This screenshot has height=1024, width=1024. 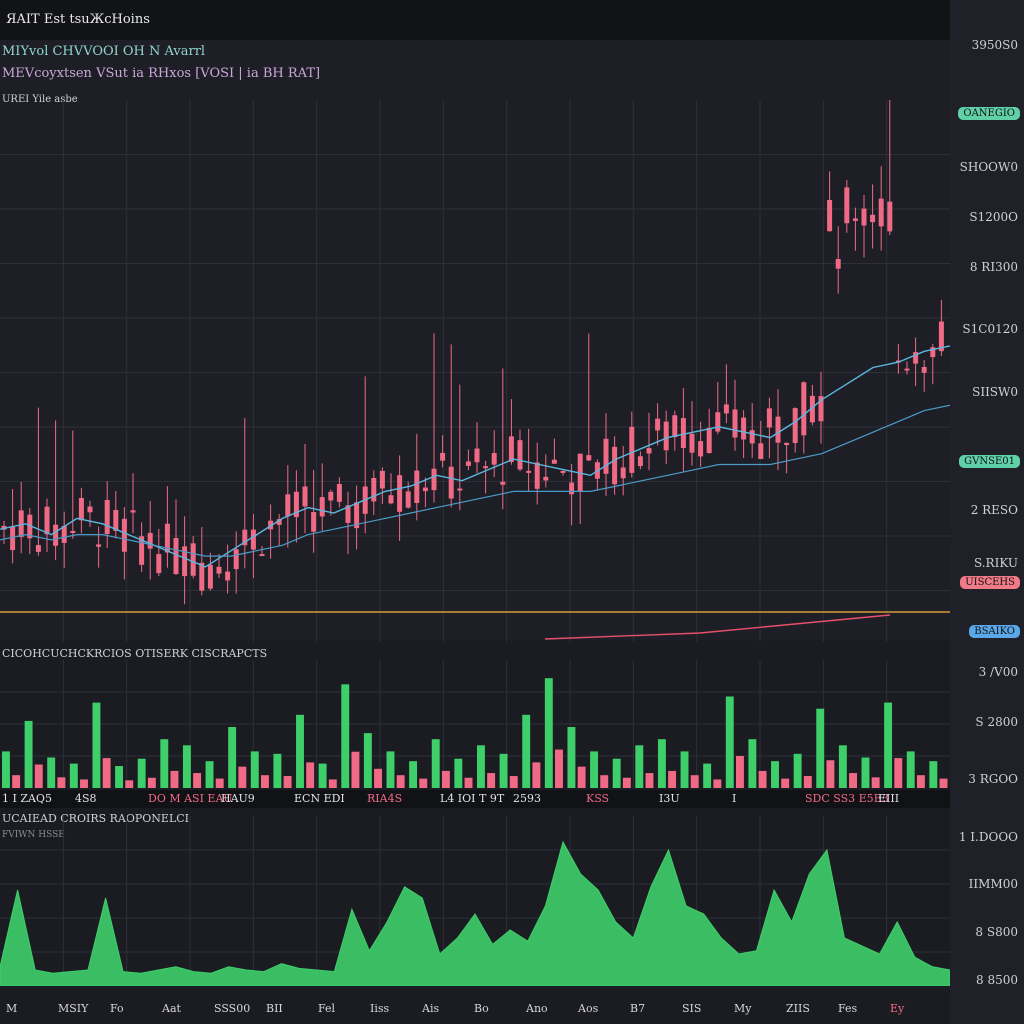 What do you see at coordinates (692, 1008) in the screenshot?
I see `x-tick-label: SIS` at bounding box center [692, 1008].